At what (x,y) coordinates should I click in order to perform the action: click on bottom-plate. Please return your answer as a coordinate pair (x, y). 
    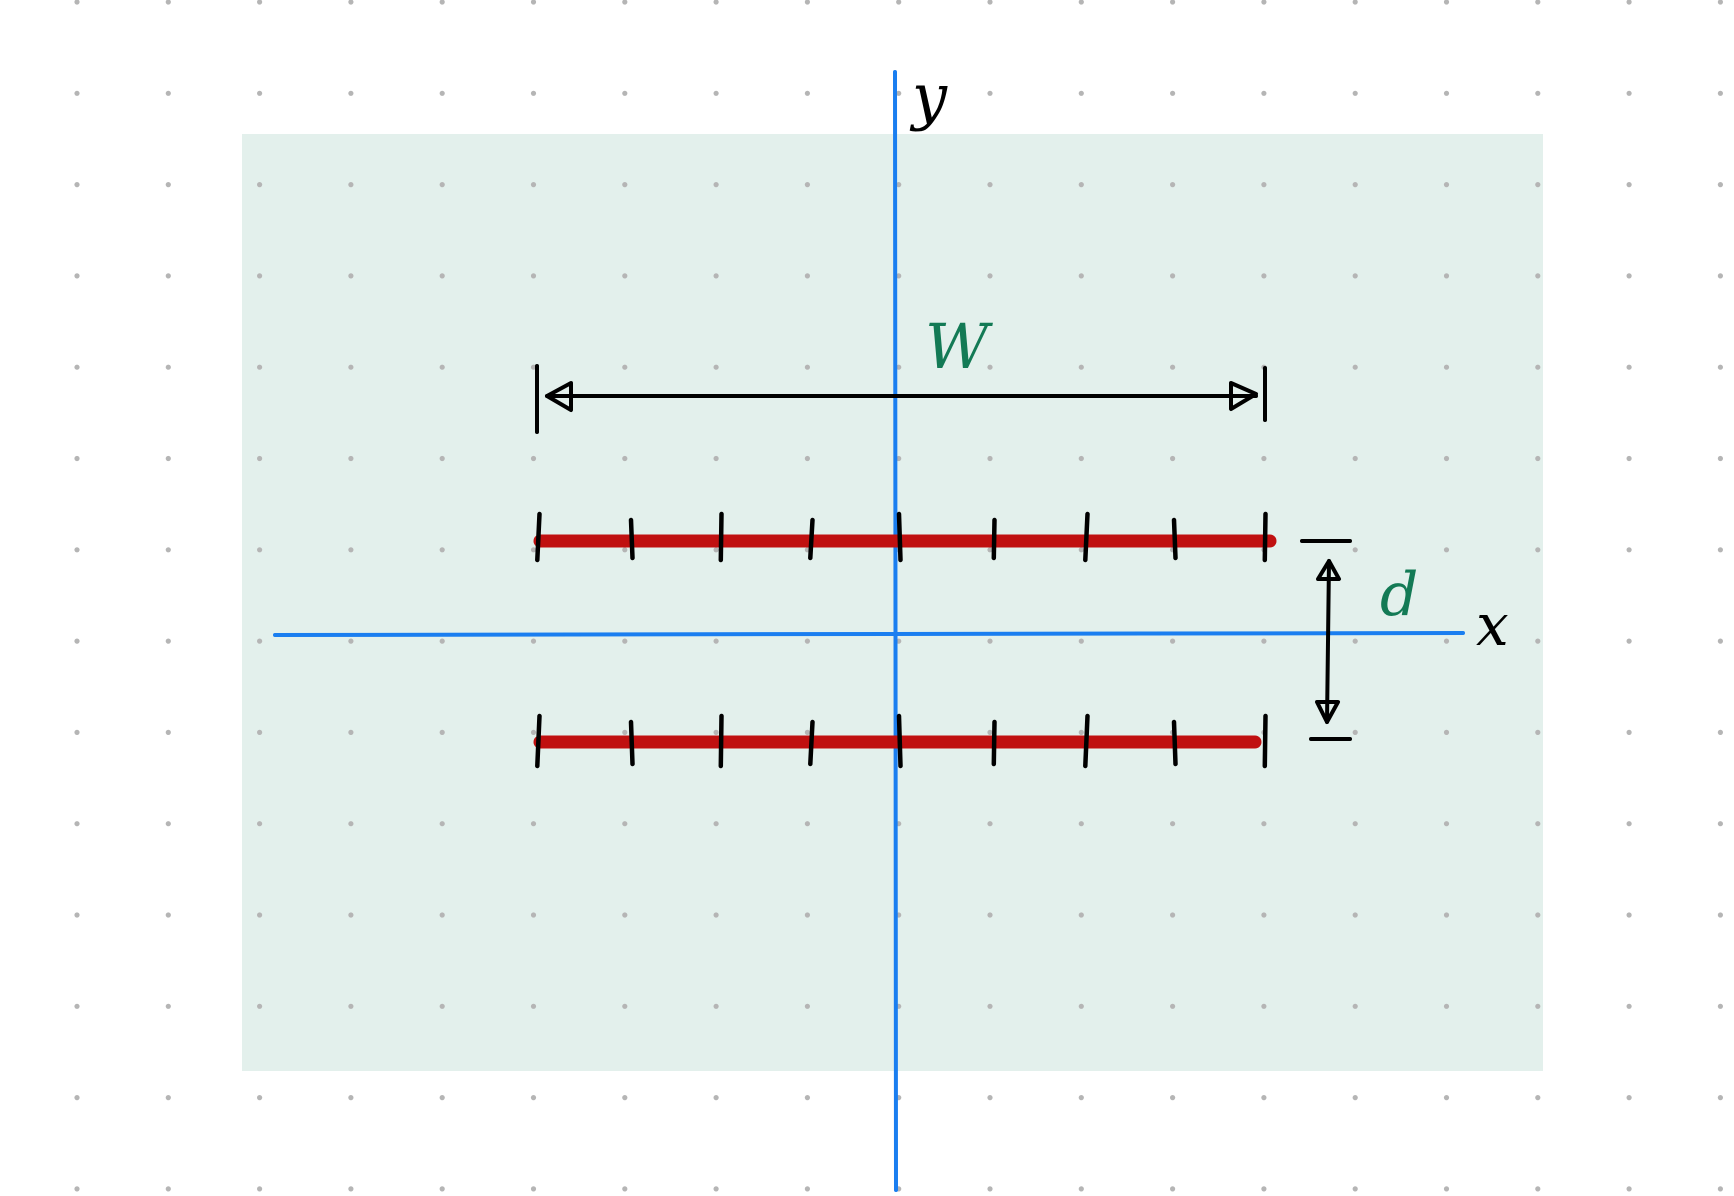
    Looking at the image, I should click on (900, 741).